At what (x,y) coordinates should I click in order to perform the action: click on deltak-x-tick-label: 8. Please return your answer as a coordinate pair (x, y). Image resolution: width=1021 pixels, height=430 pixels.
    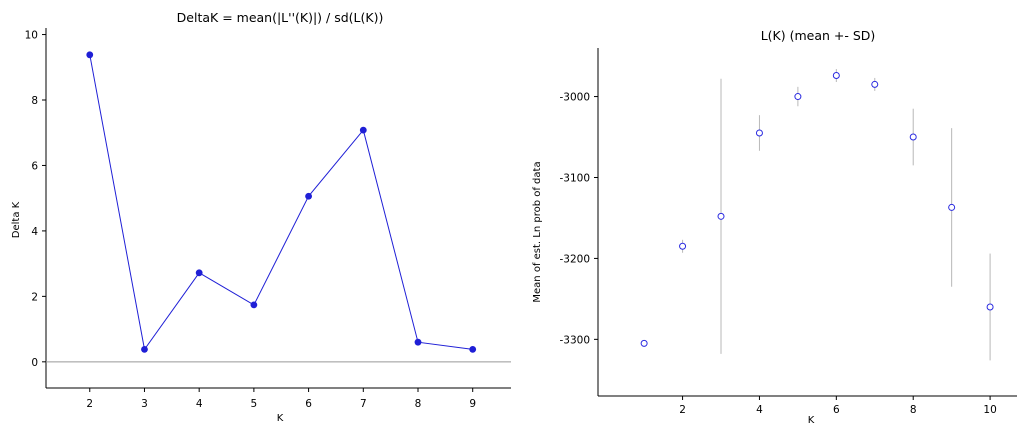
    Looking at the image, I should click on (418, 404).